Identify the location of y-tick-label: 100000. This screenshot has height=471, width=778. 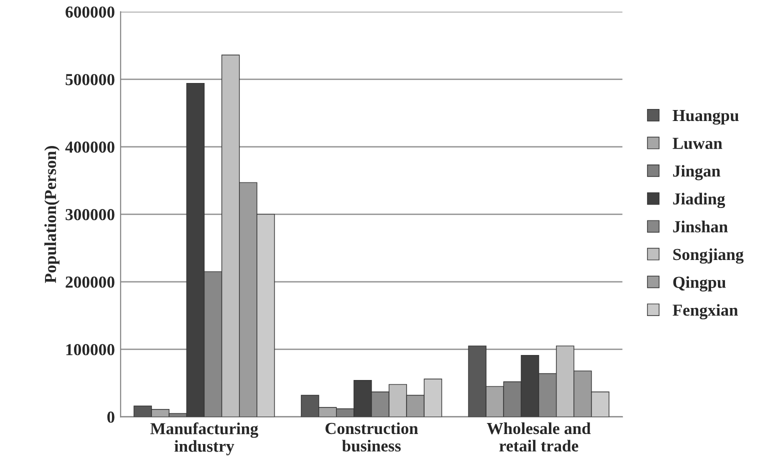
(90, 350).